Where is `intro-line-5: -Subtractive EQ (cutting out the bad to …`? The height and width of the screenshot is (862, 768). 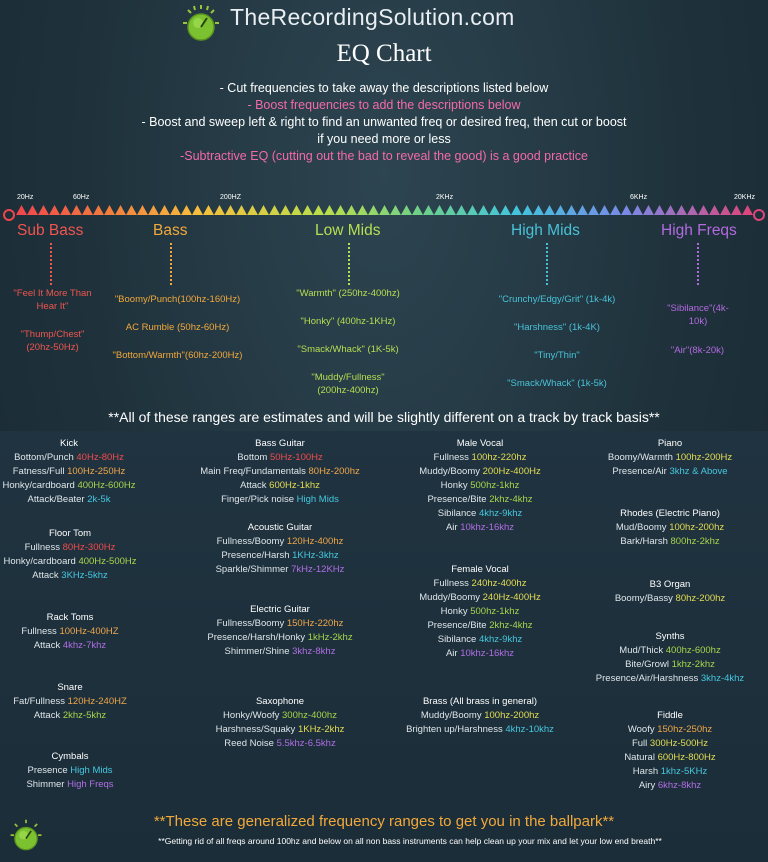 intro-line-5: -Subtractive EQ (cutting out the bad to … is located at coordinates (384, 156).